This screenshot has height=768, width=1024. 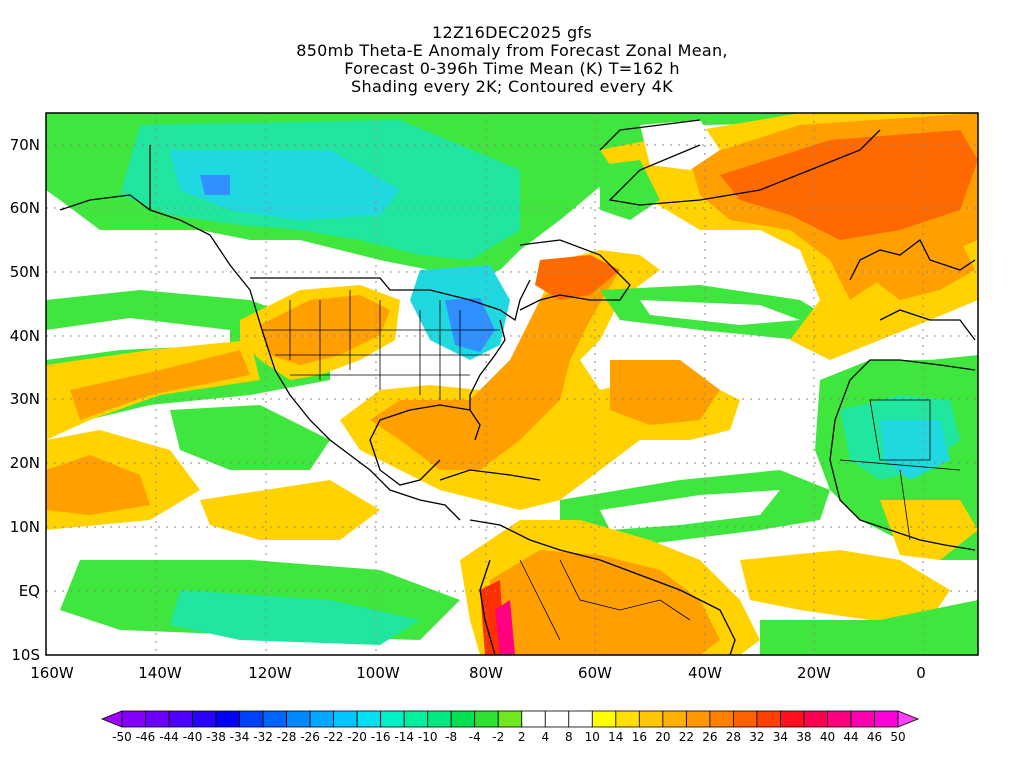 What do you see at coordinates (25, 463) in the screenshot?
I see `lat-tick-label: 20N` at bounding box center [25, 463].